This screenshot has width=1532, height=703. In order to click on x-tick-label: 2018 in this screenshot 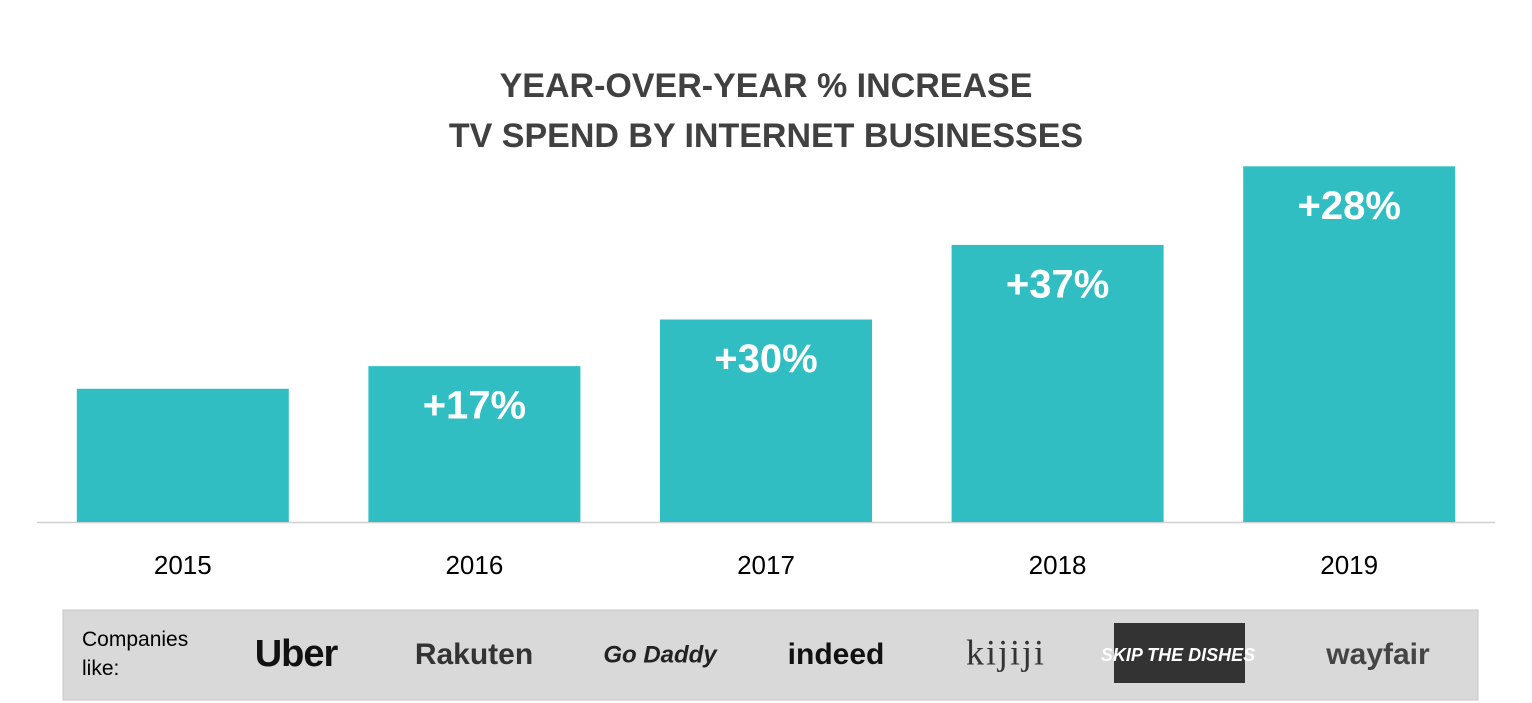, I will do `click(1058, 565)`.